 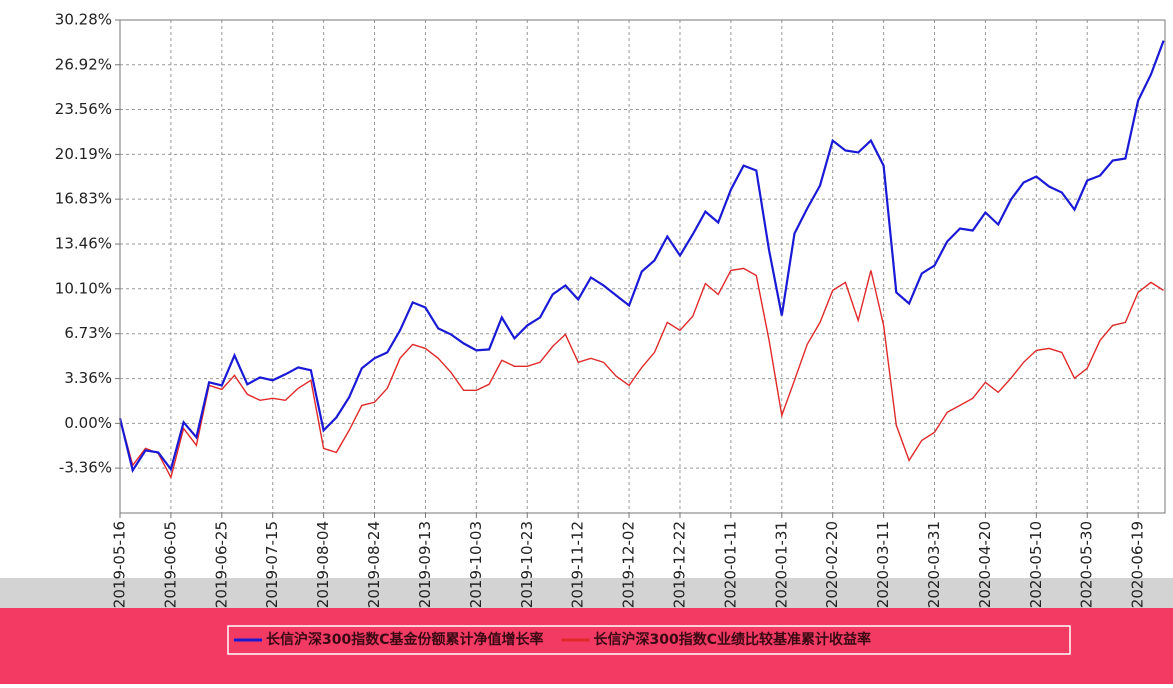 What do you see at coordinates (781, 564) in the screenshot?
I see `x-tick-label: 2020-01-31` at bounding box center [781, 564].